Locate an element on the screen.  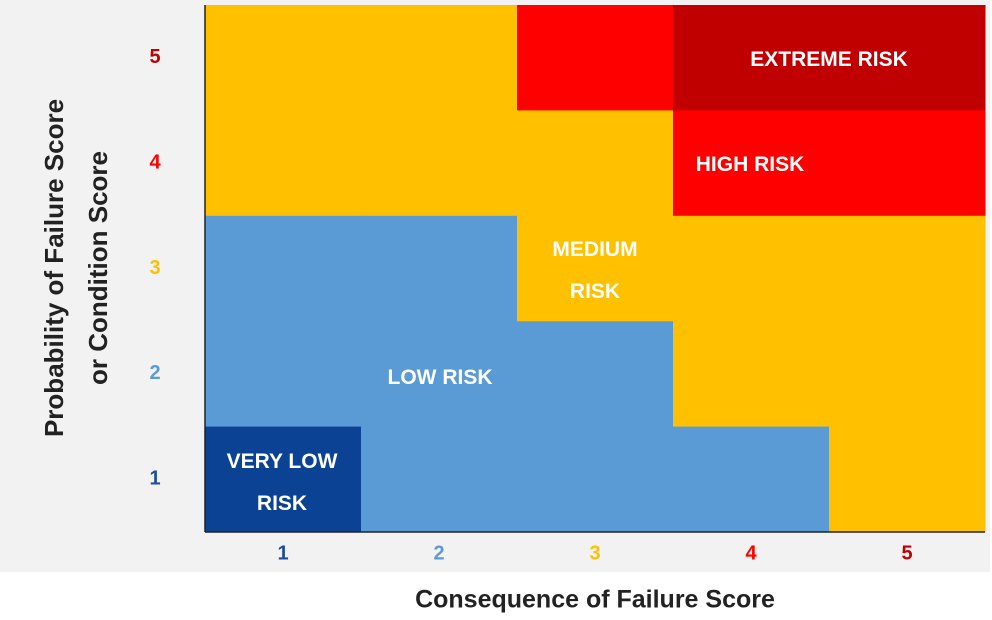
y-tick-label: 3 is located at coordinates (154, 268).